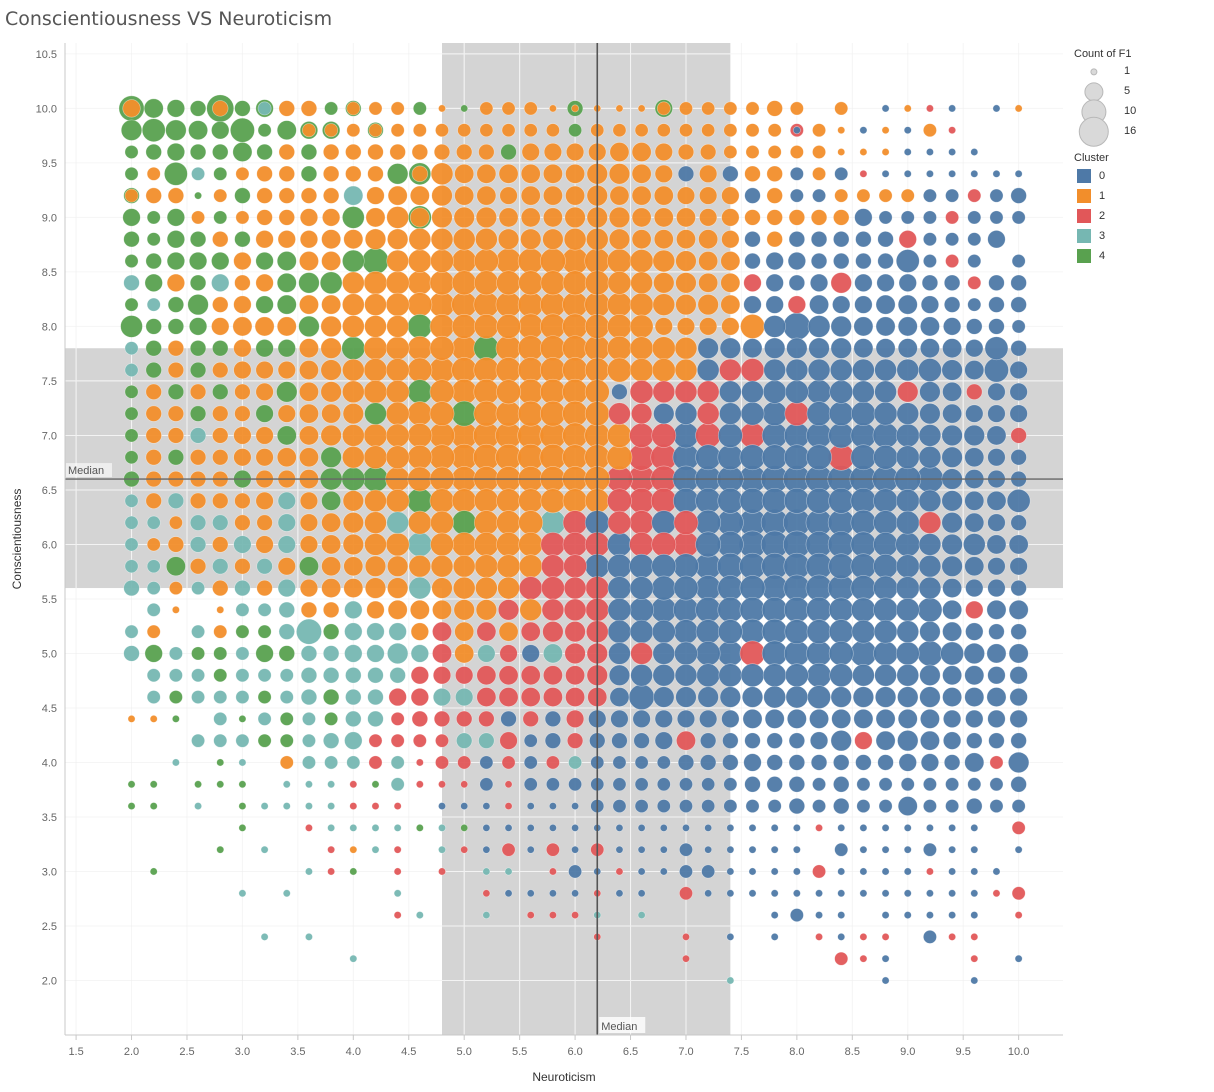 The image size is (1214, 1092). Describe the element at coordinates (1102, 196) in the screenshot. I see `color-legend-item: 1` at that location.